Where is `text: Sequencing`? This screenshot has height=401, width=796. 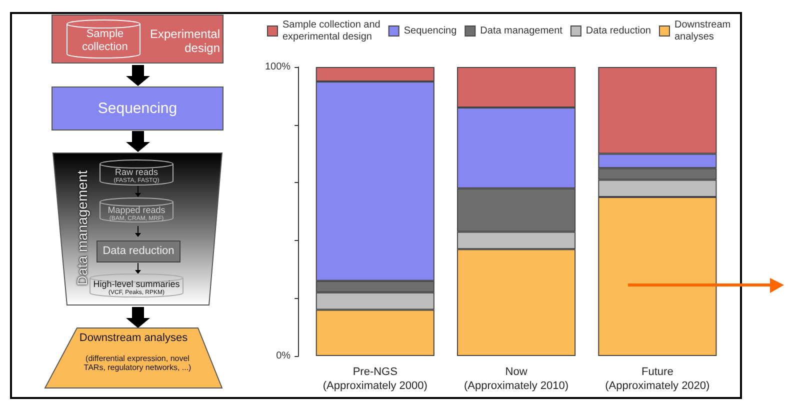 text: Sequencing is located at coordinates (137, 109).